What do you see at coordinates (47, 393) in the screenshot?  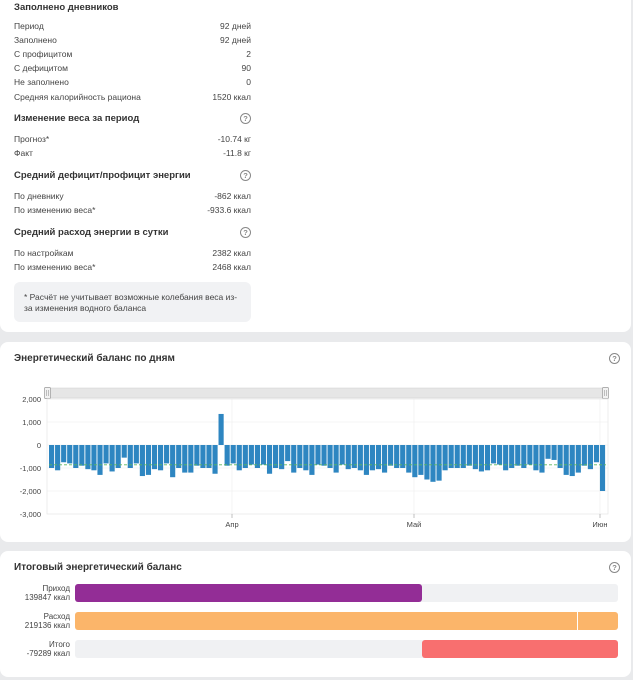 I see `range-handle-left` at bounding box center [47, 393].